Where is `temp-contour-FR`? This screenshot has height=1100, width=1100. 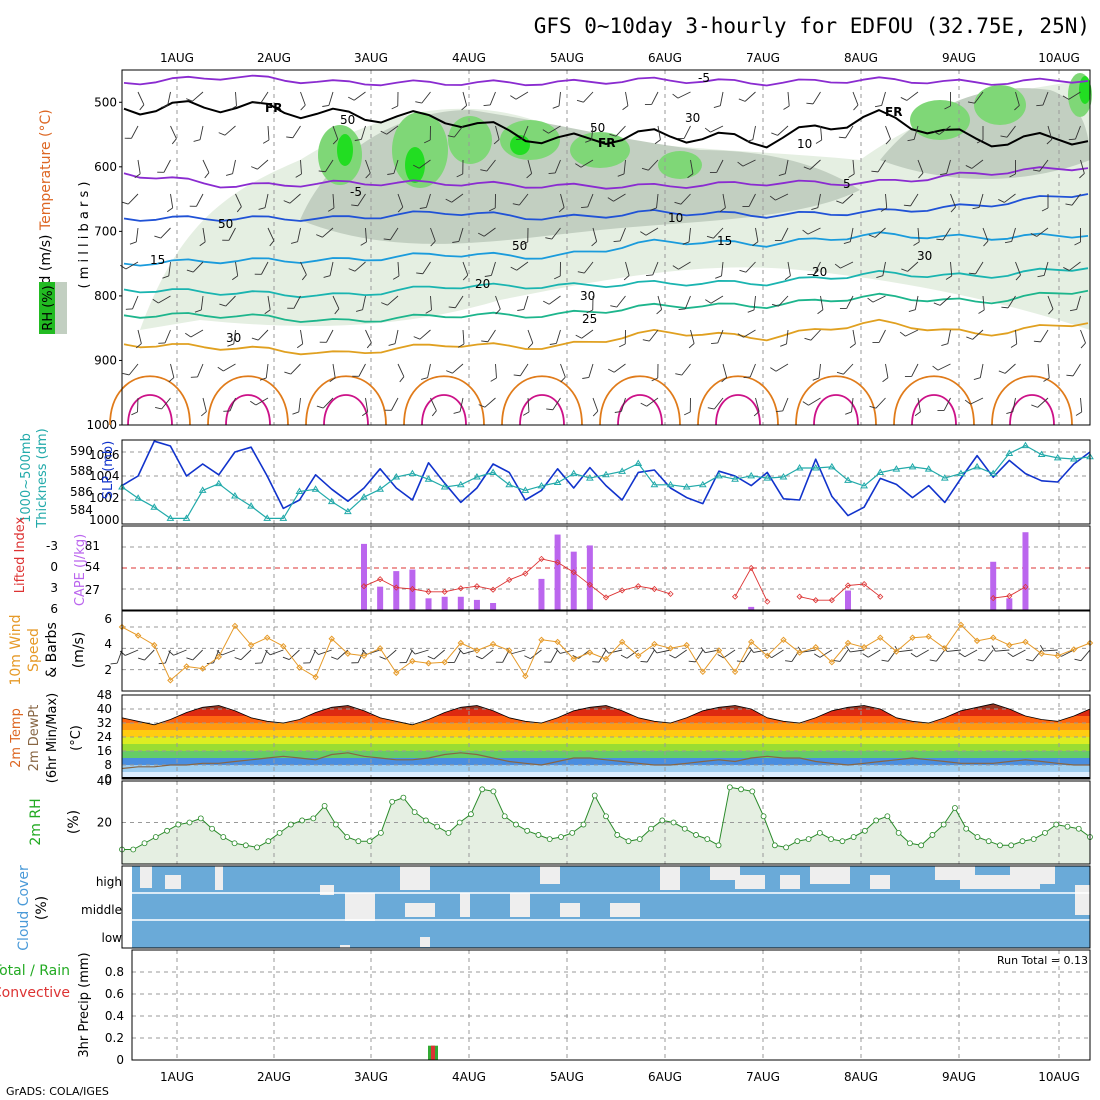
temp-contour-FR is located at coordinates (606, 124).